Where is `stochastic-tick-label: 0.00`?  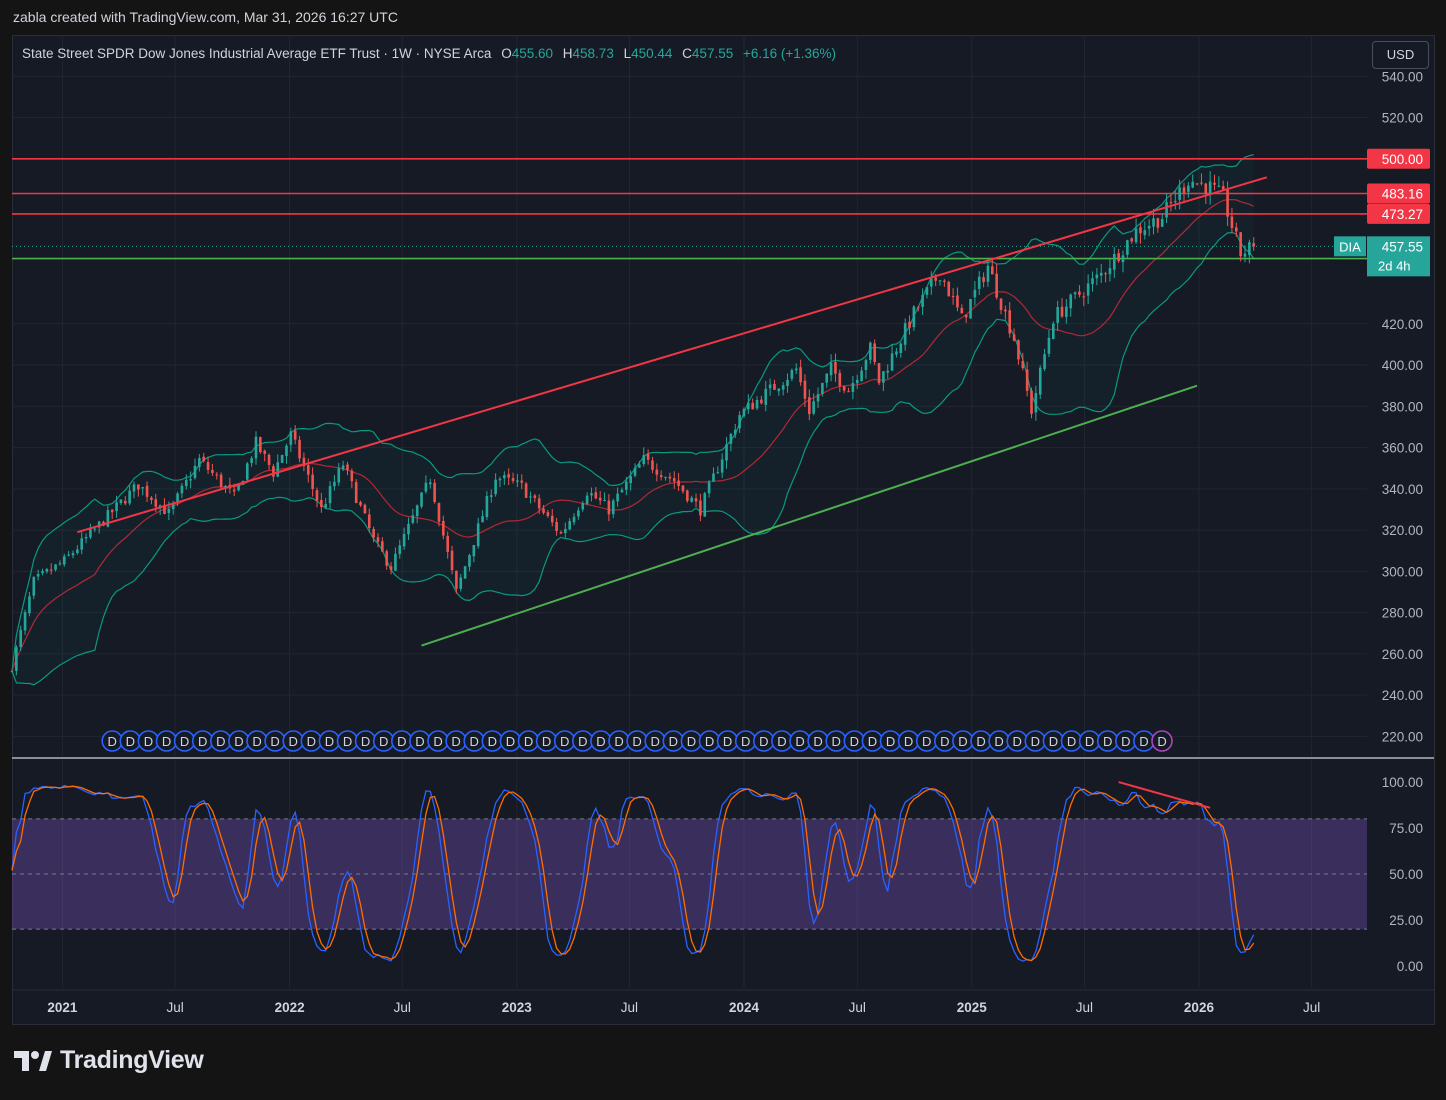 stochastic-tick-label: 0.00 is located at coordinates (1410, 966).